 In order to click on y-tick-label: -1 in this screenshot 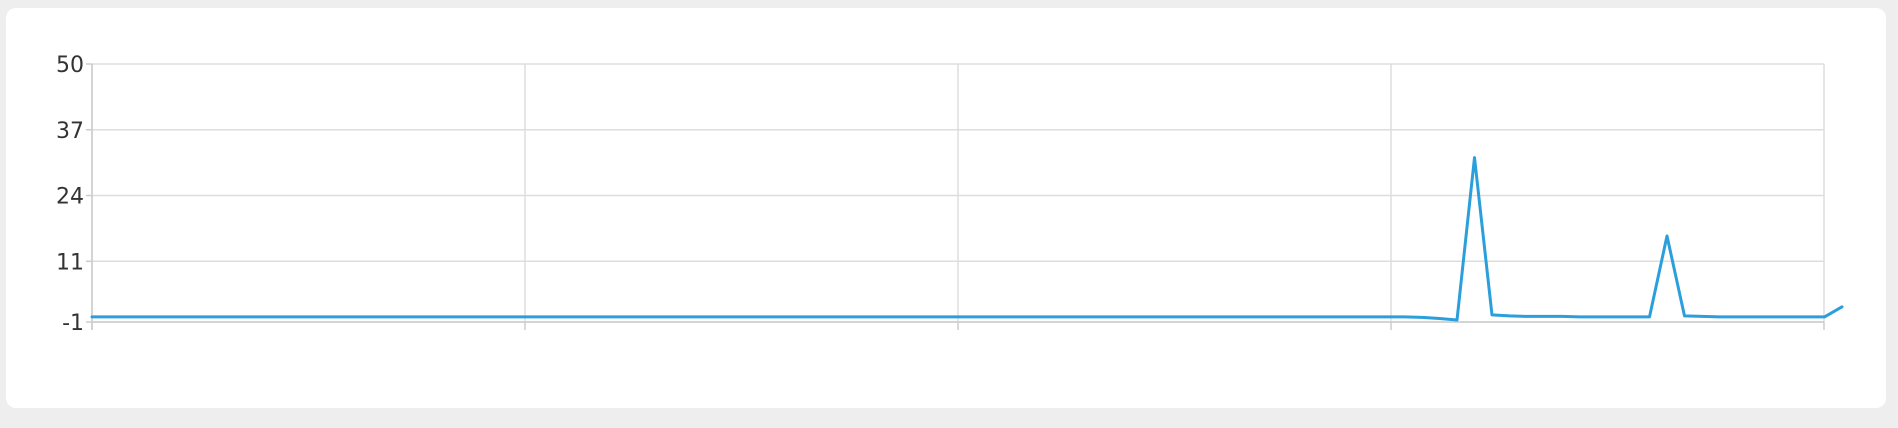, I will do `click(73, 323)`.